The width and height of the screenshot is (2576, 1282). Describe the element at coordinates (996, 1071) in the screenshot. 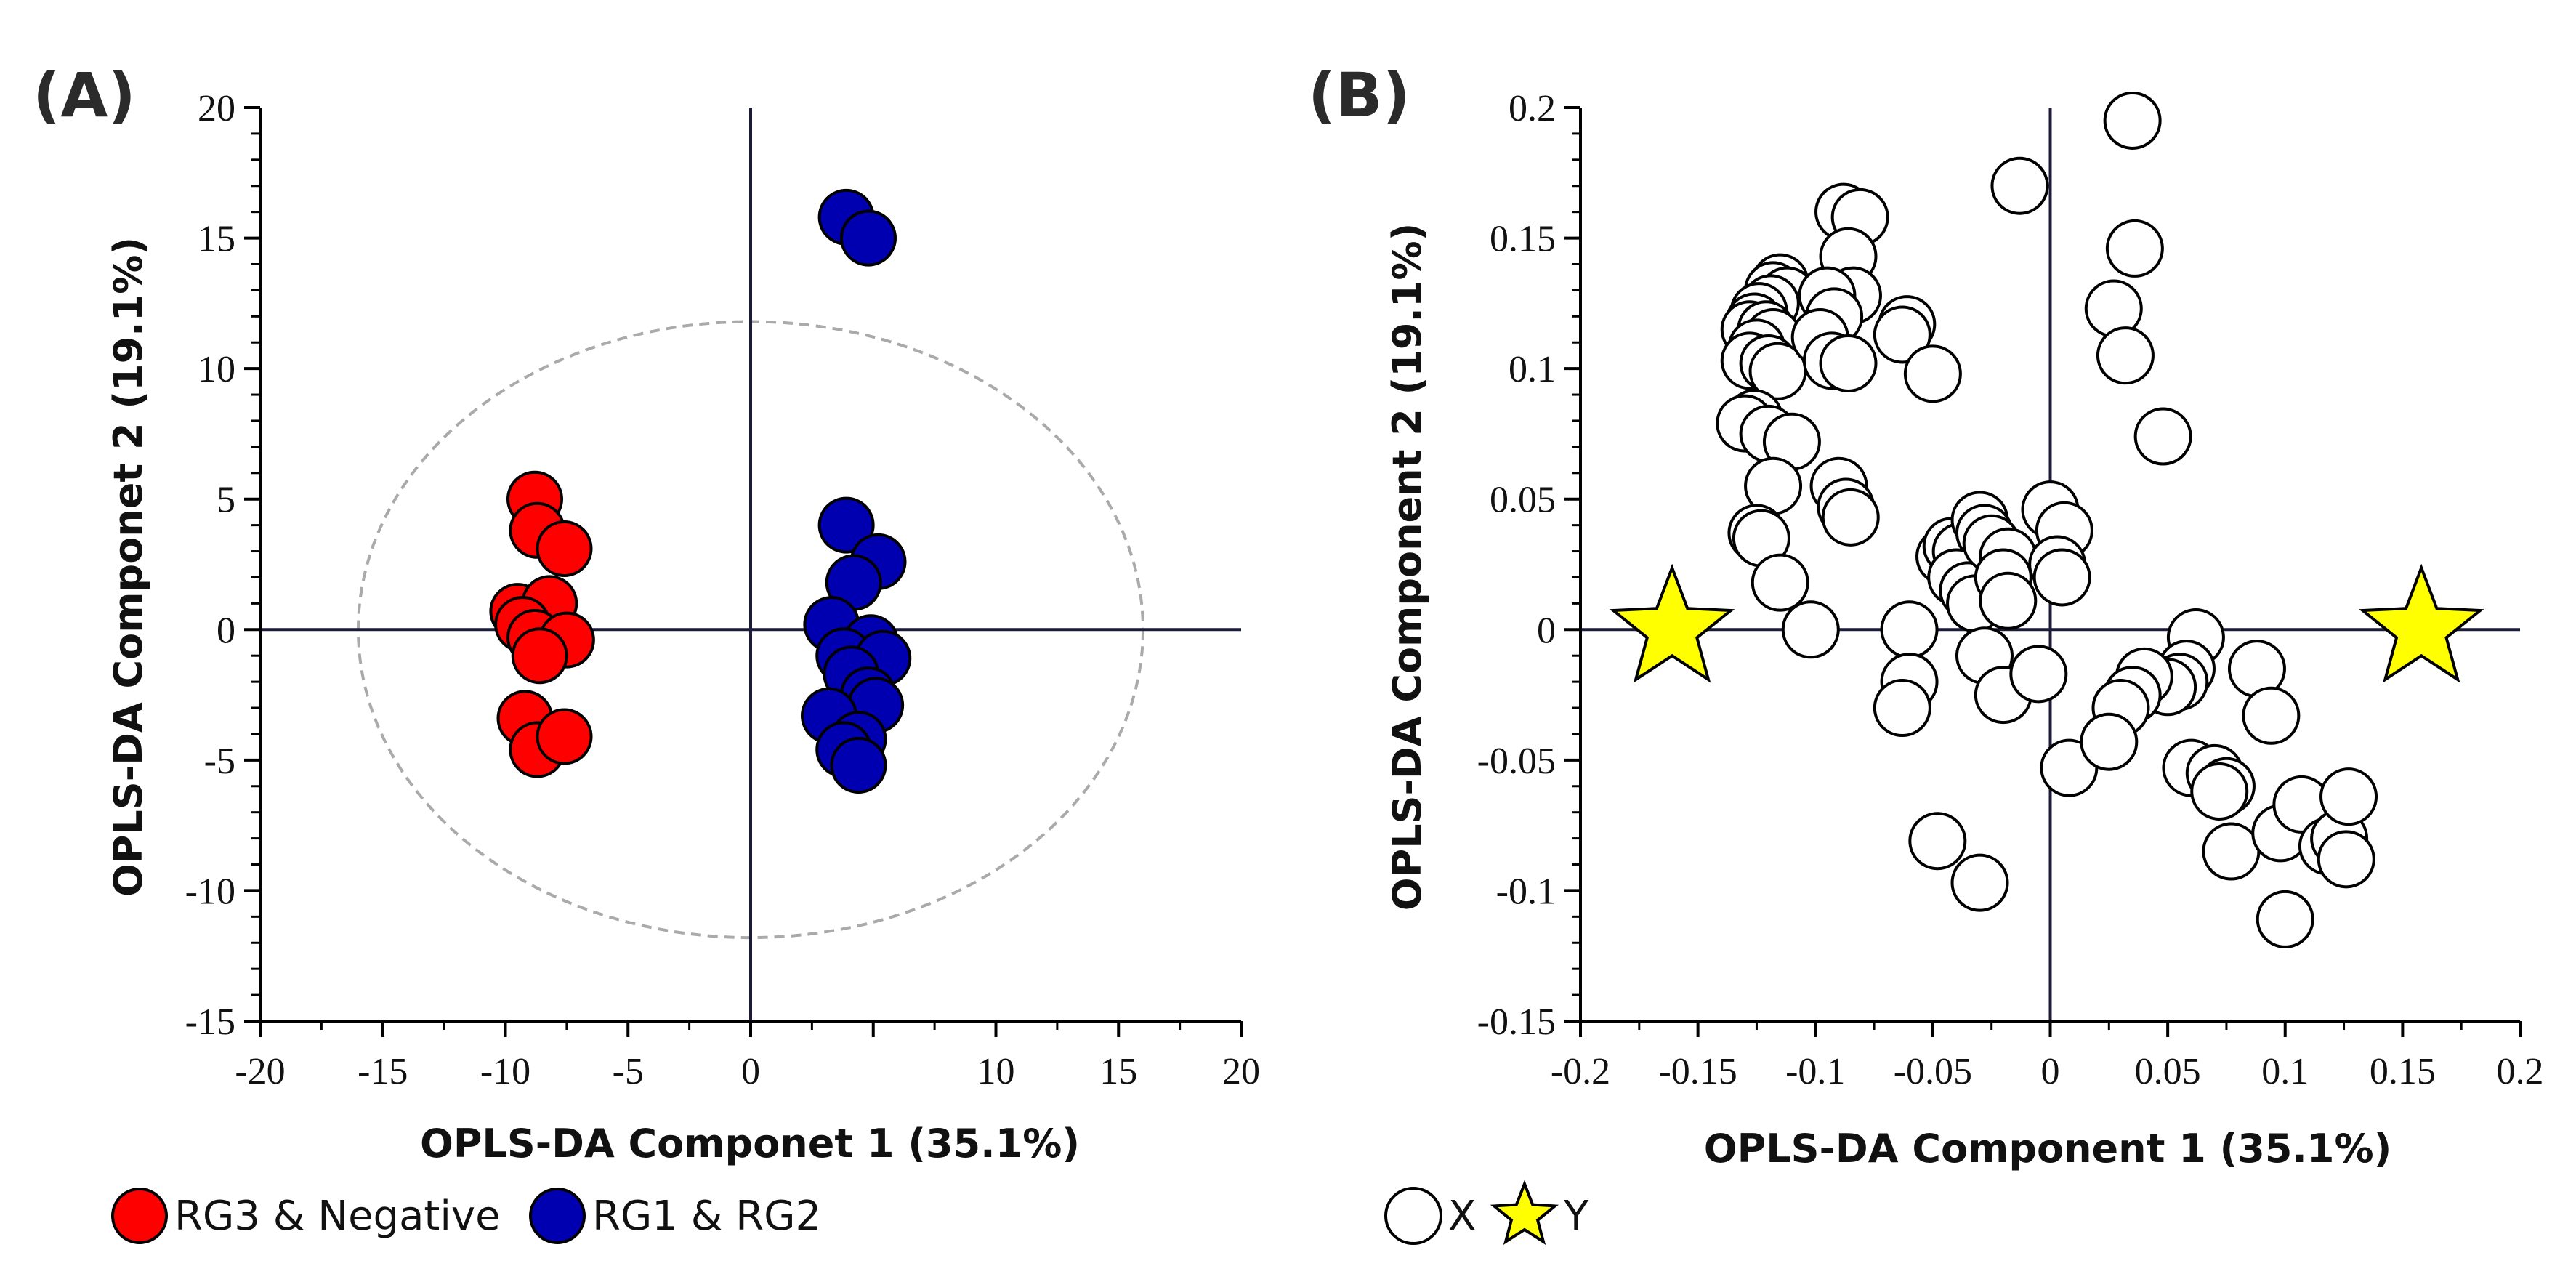

I see `x-tick-label: 10` at that location.